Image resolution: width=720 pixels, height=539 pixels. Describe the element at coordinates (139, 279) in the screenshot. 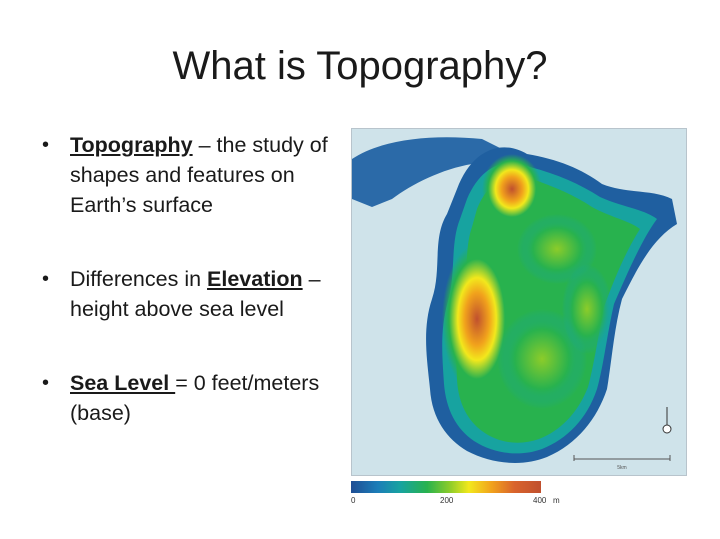

I see `bullet-prefix: Differences in` at that location.